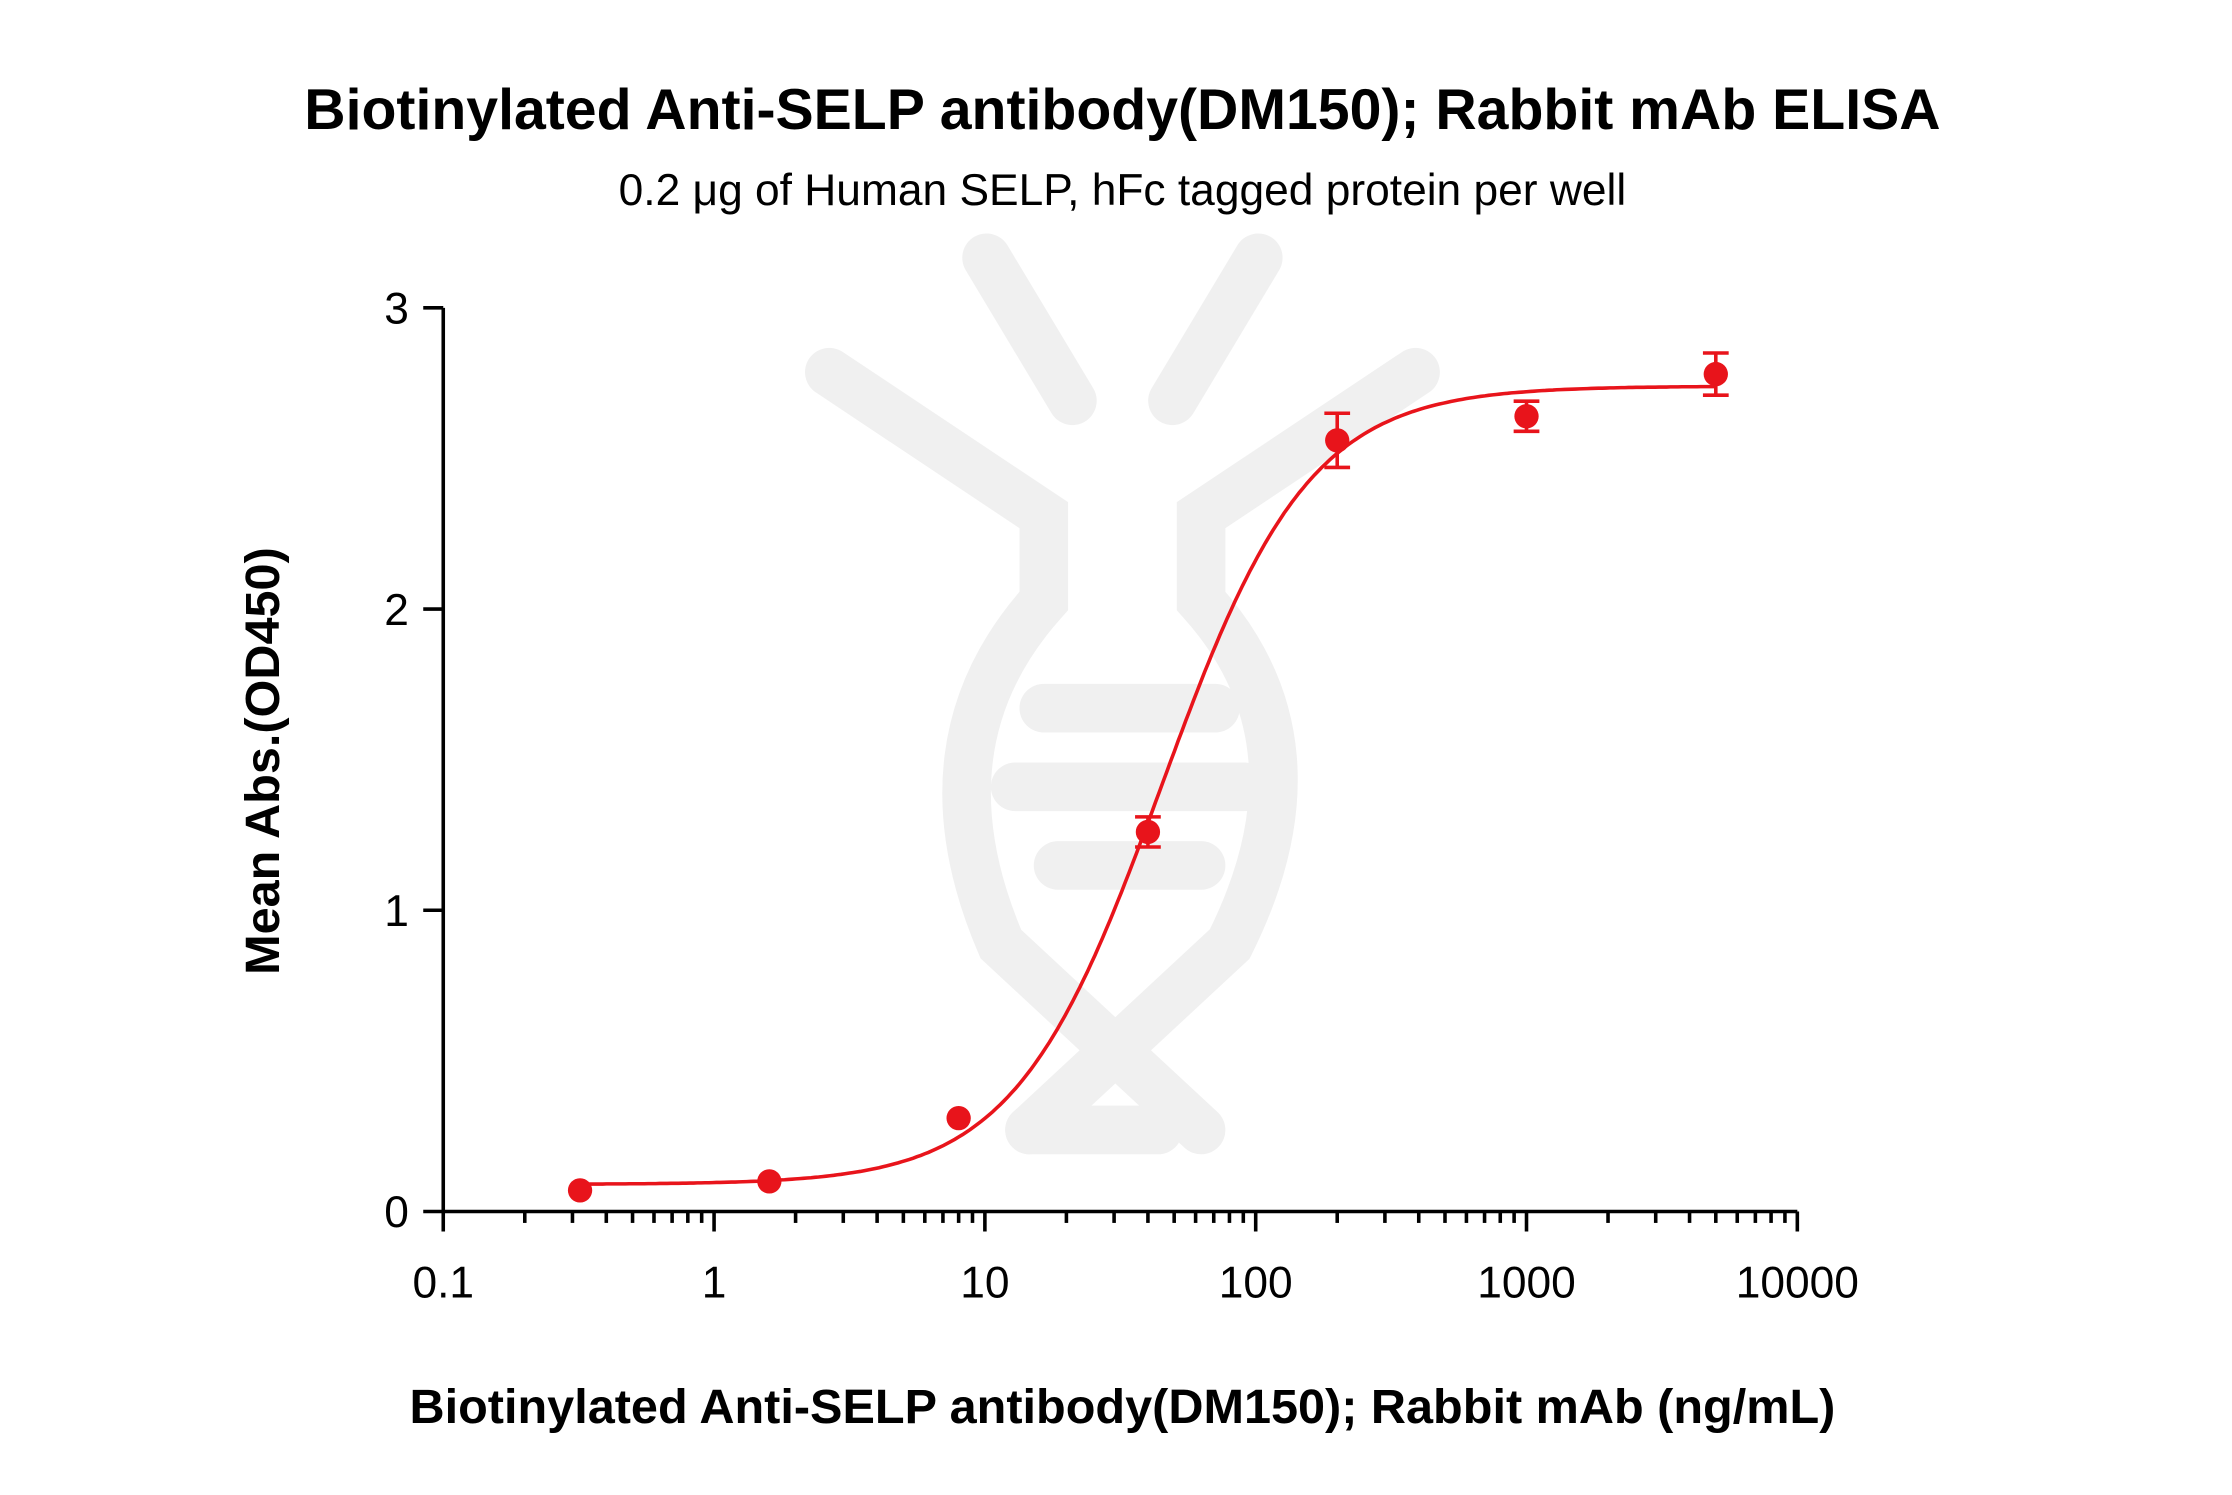 Image resolution: width=2232 pixels, height=1495 pixels. Describe the element at coordinates (396, 911) in the screenshot. I see `y-tick-label: 1` at that location.